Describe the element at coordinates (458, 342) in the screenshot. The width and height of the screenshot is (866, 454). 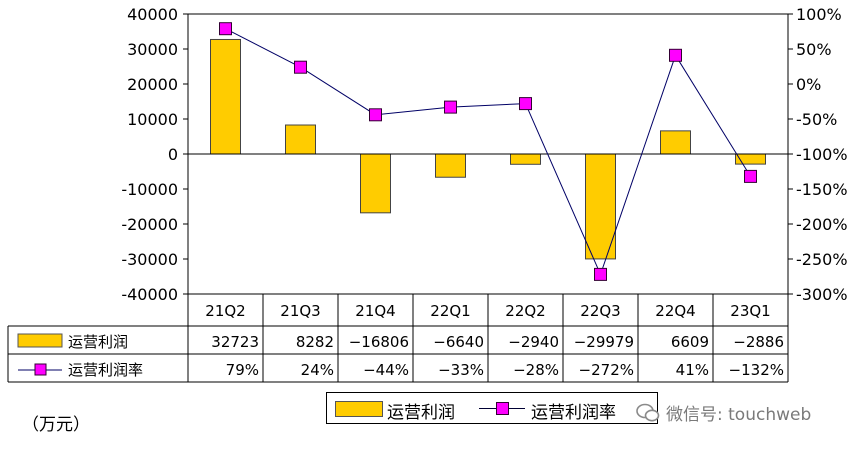
I see `bar-data-label: −6640` at that location.